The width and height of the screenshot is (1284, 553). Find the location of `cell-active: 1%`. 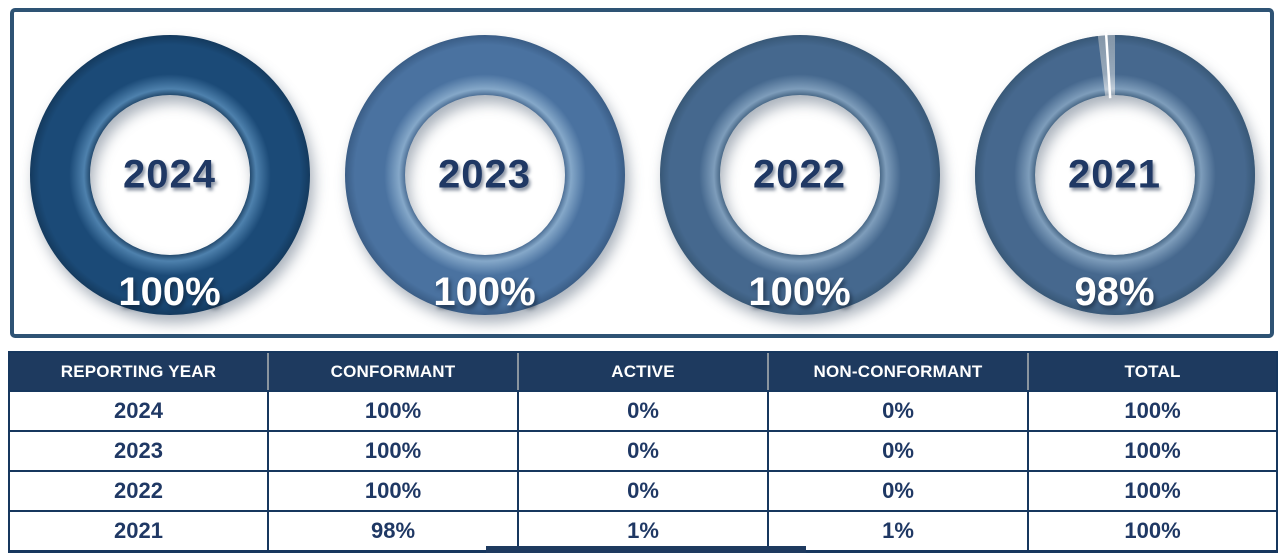

cell-active: 1% is located at coordinates (643, 531).